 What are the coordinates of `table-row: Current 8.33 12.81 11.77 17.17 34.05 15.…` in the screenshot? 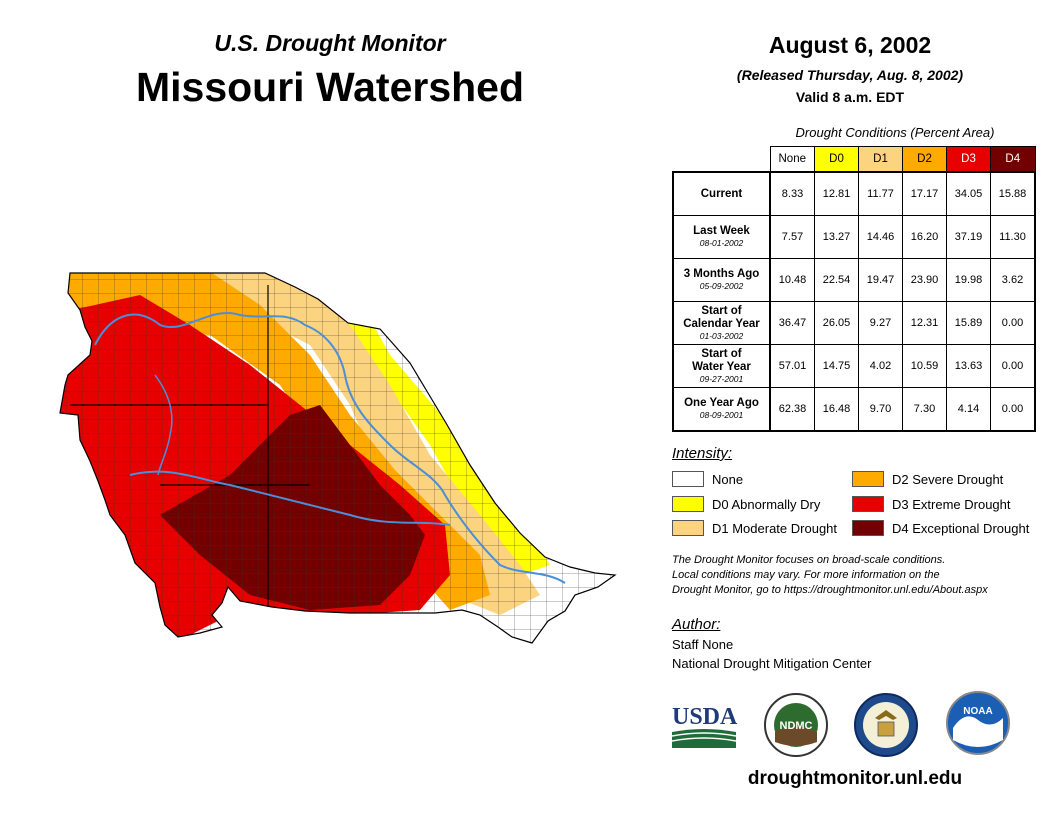 It's located at (854, 193).